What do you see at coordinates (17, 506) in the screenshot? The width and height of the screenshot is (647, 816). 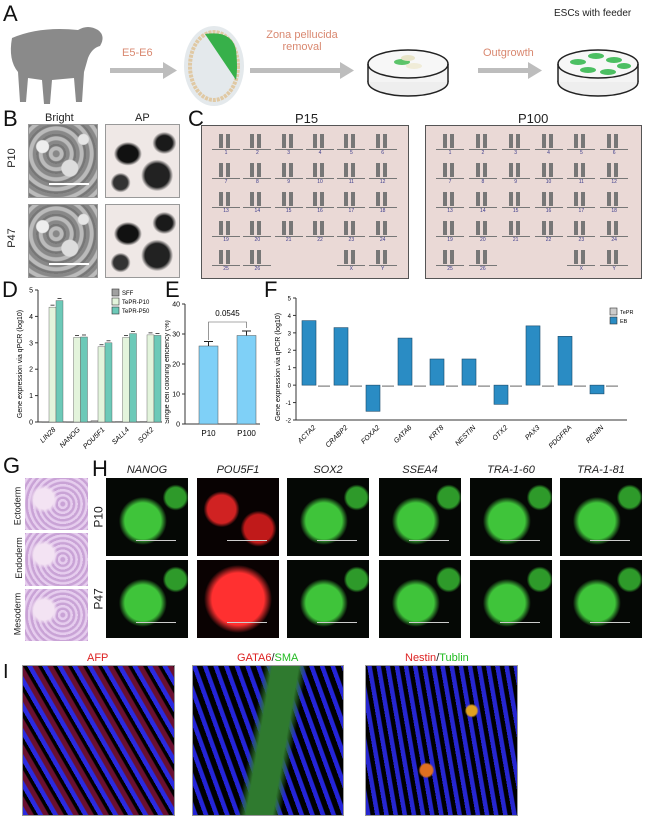 I see `row-label-ectoderm: Ectoderm` at bounding box center [17, 506].